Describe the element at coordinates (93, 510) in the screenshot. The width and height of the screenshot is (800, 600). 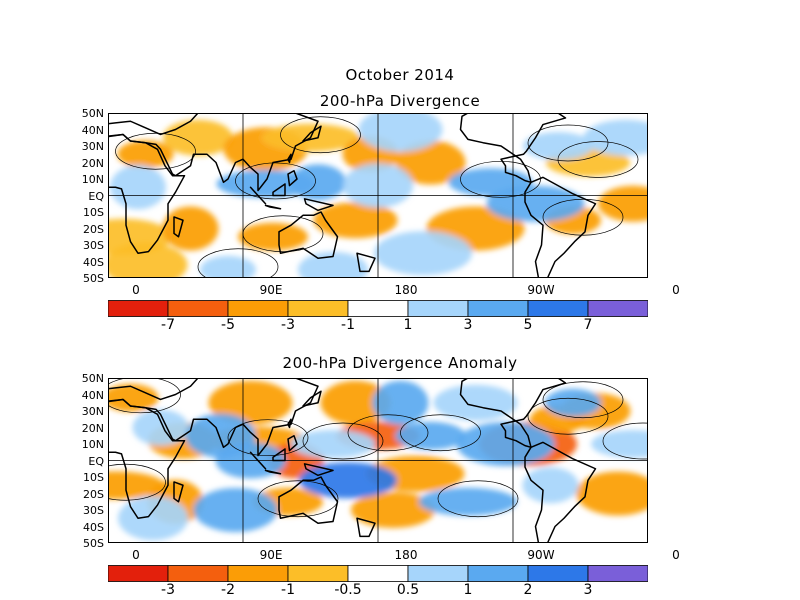
I see `lat-tick-label: 30S` at that location.